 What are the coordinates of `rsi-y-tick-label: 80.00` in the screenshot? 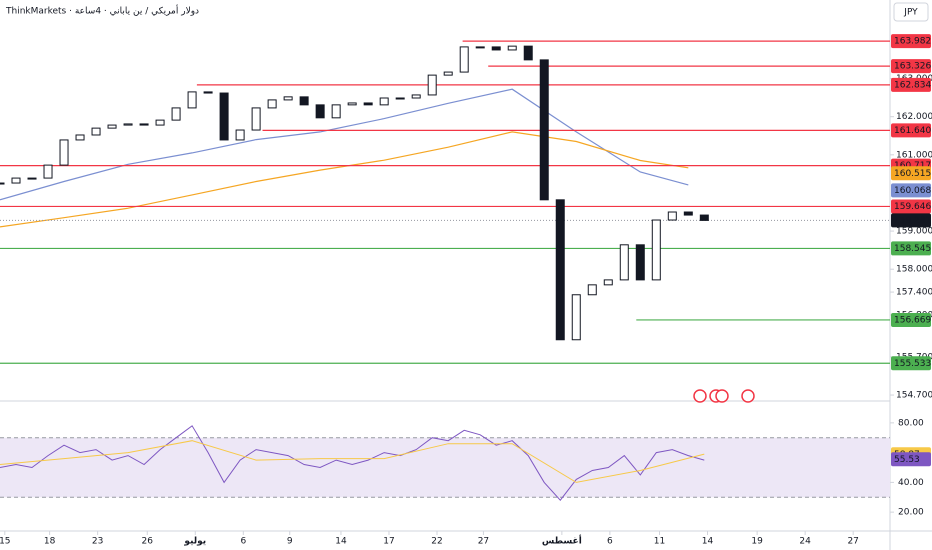 It's located at (911, 423).